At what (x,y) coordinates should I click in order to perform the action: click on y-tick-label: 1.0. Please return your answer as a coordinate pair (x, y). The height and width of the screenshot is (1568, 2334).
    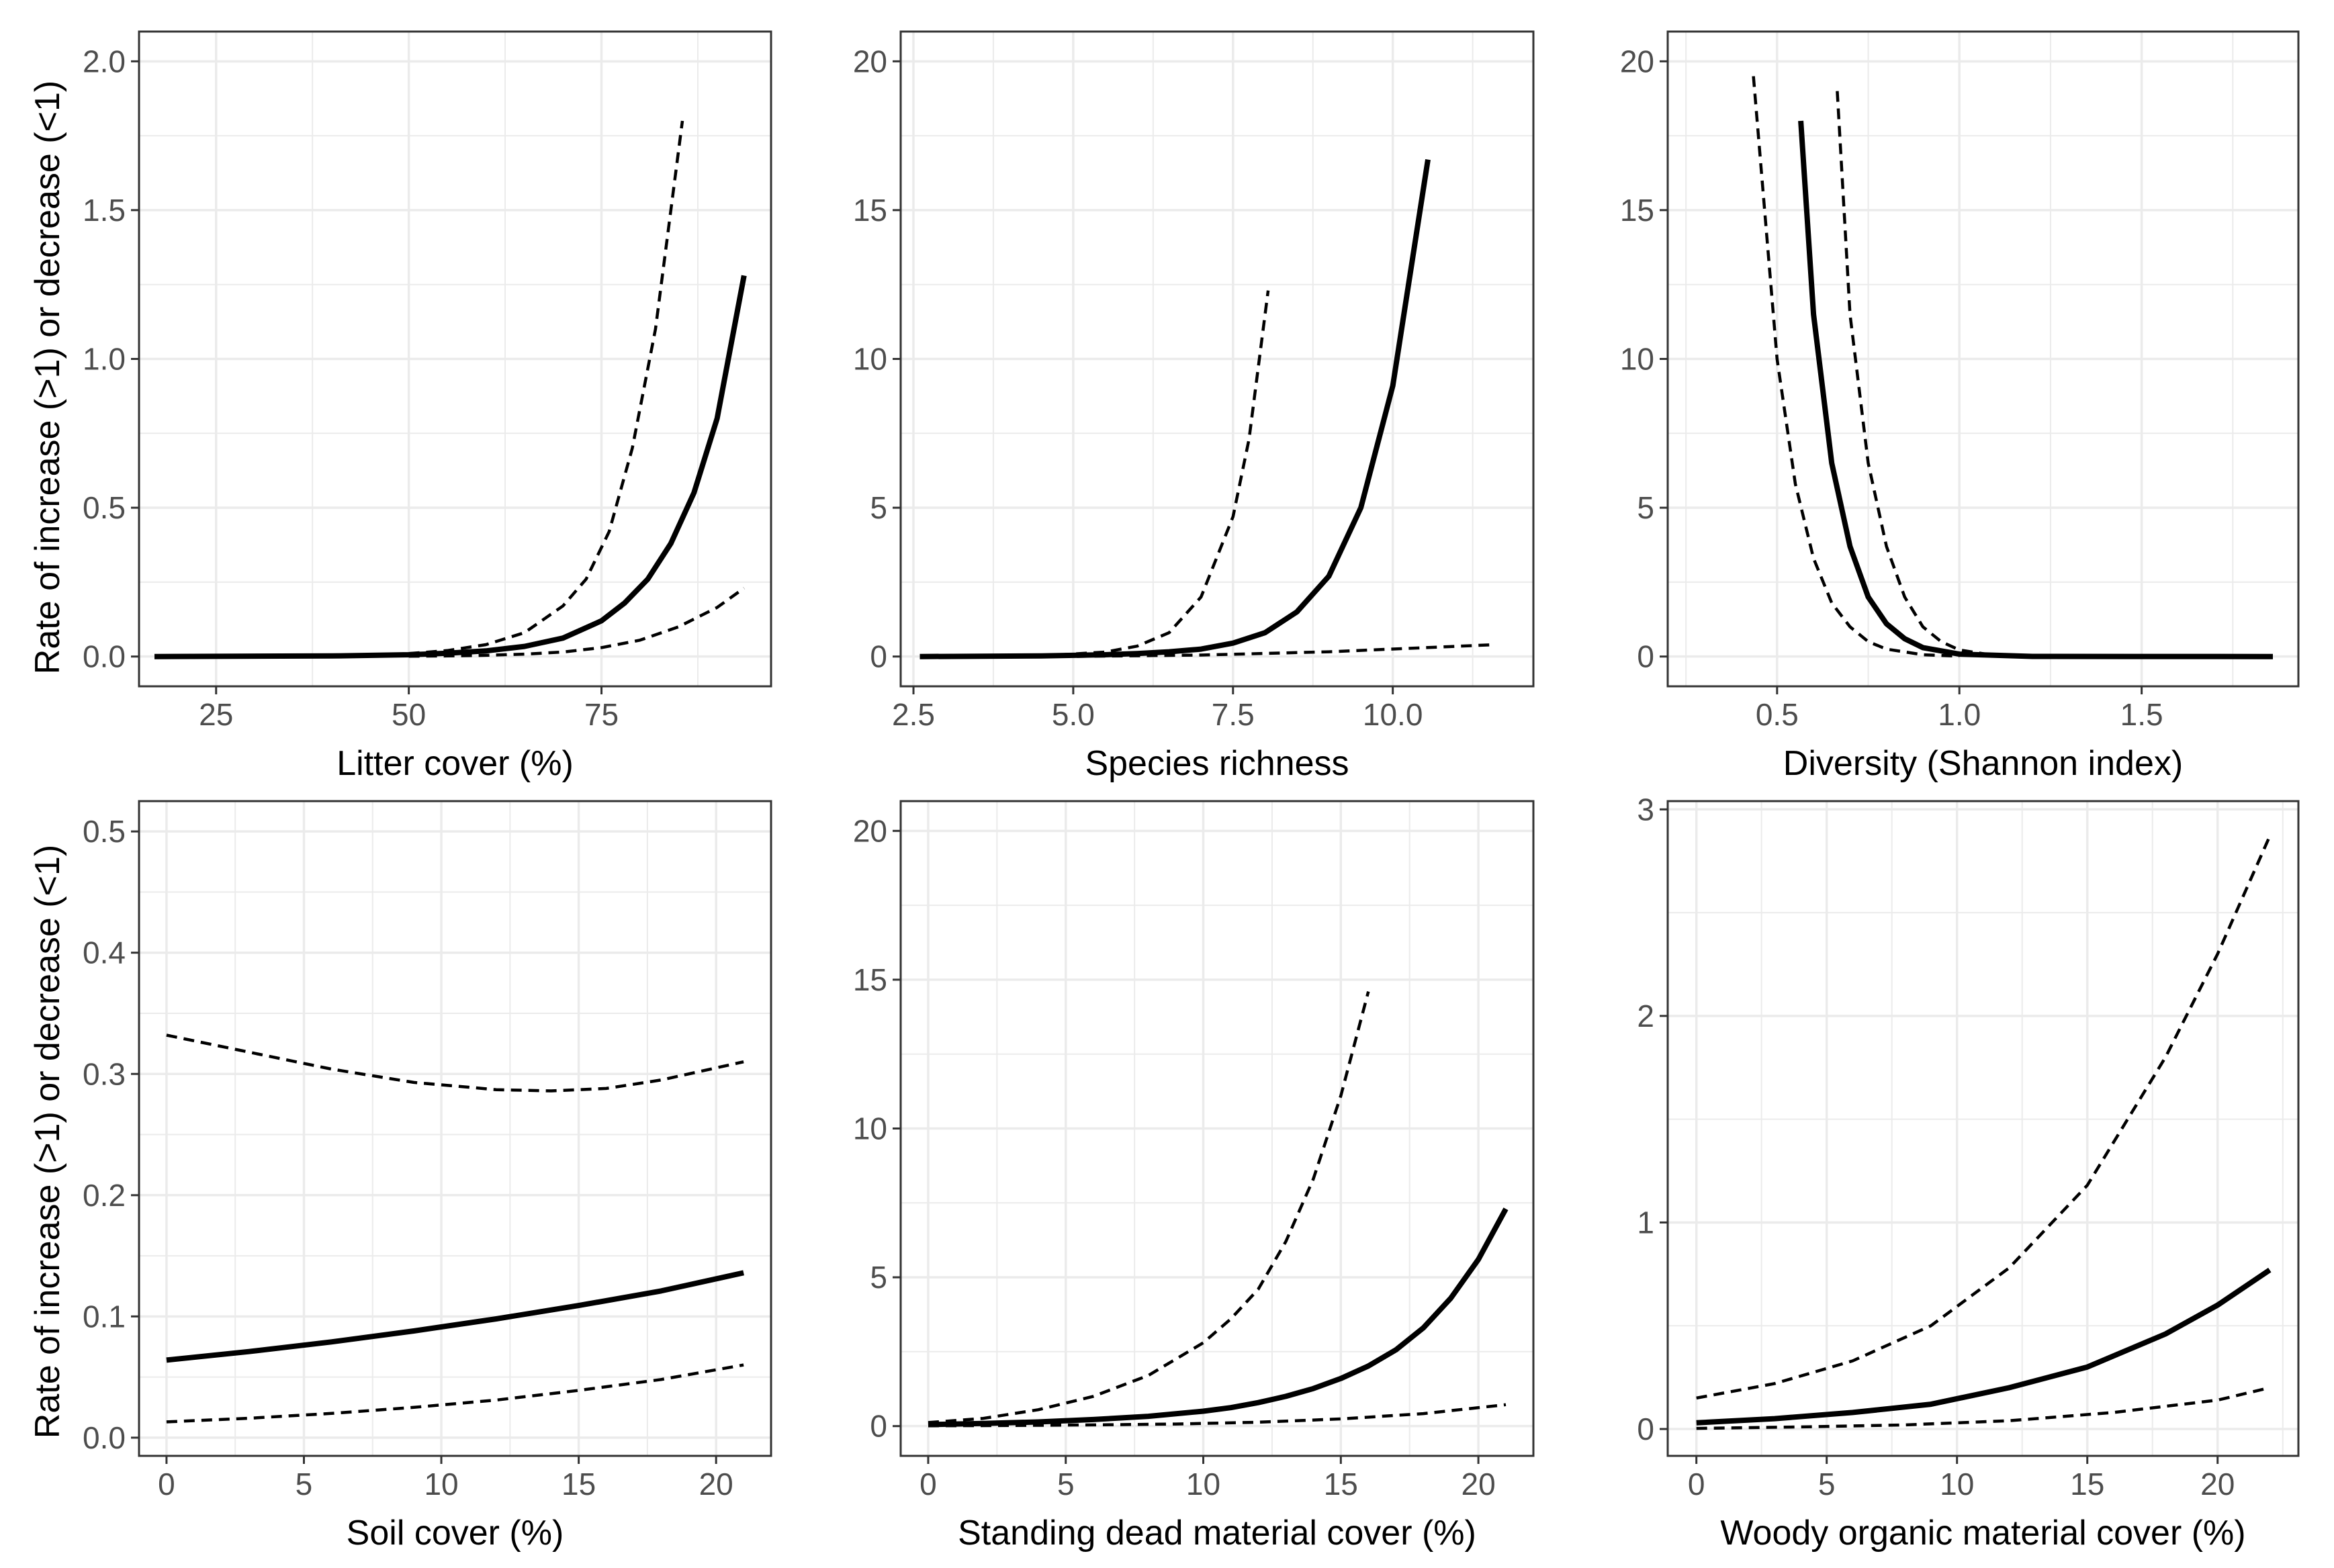
    Looking at the image, I should click on (104, 359).